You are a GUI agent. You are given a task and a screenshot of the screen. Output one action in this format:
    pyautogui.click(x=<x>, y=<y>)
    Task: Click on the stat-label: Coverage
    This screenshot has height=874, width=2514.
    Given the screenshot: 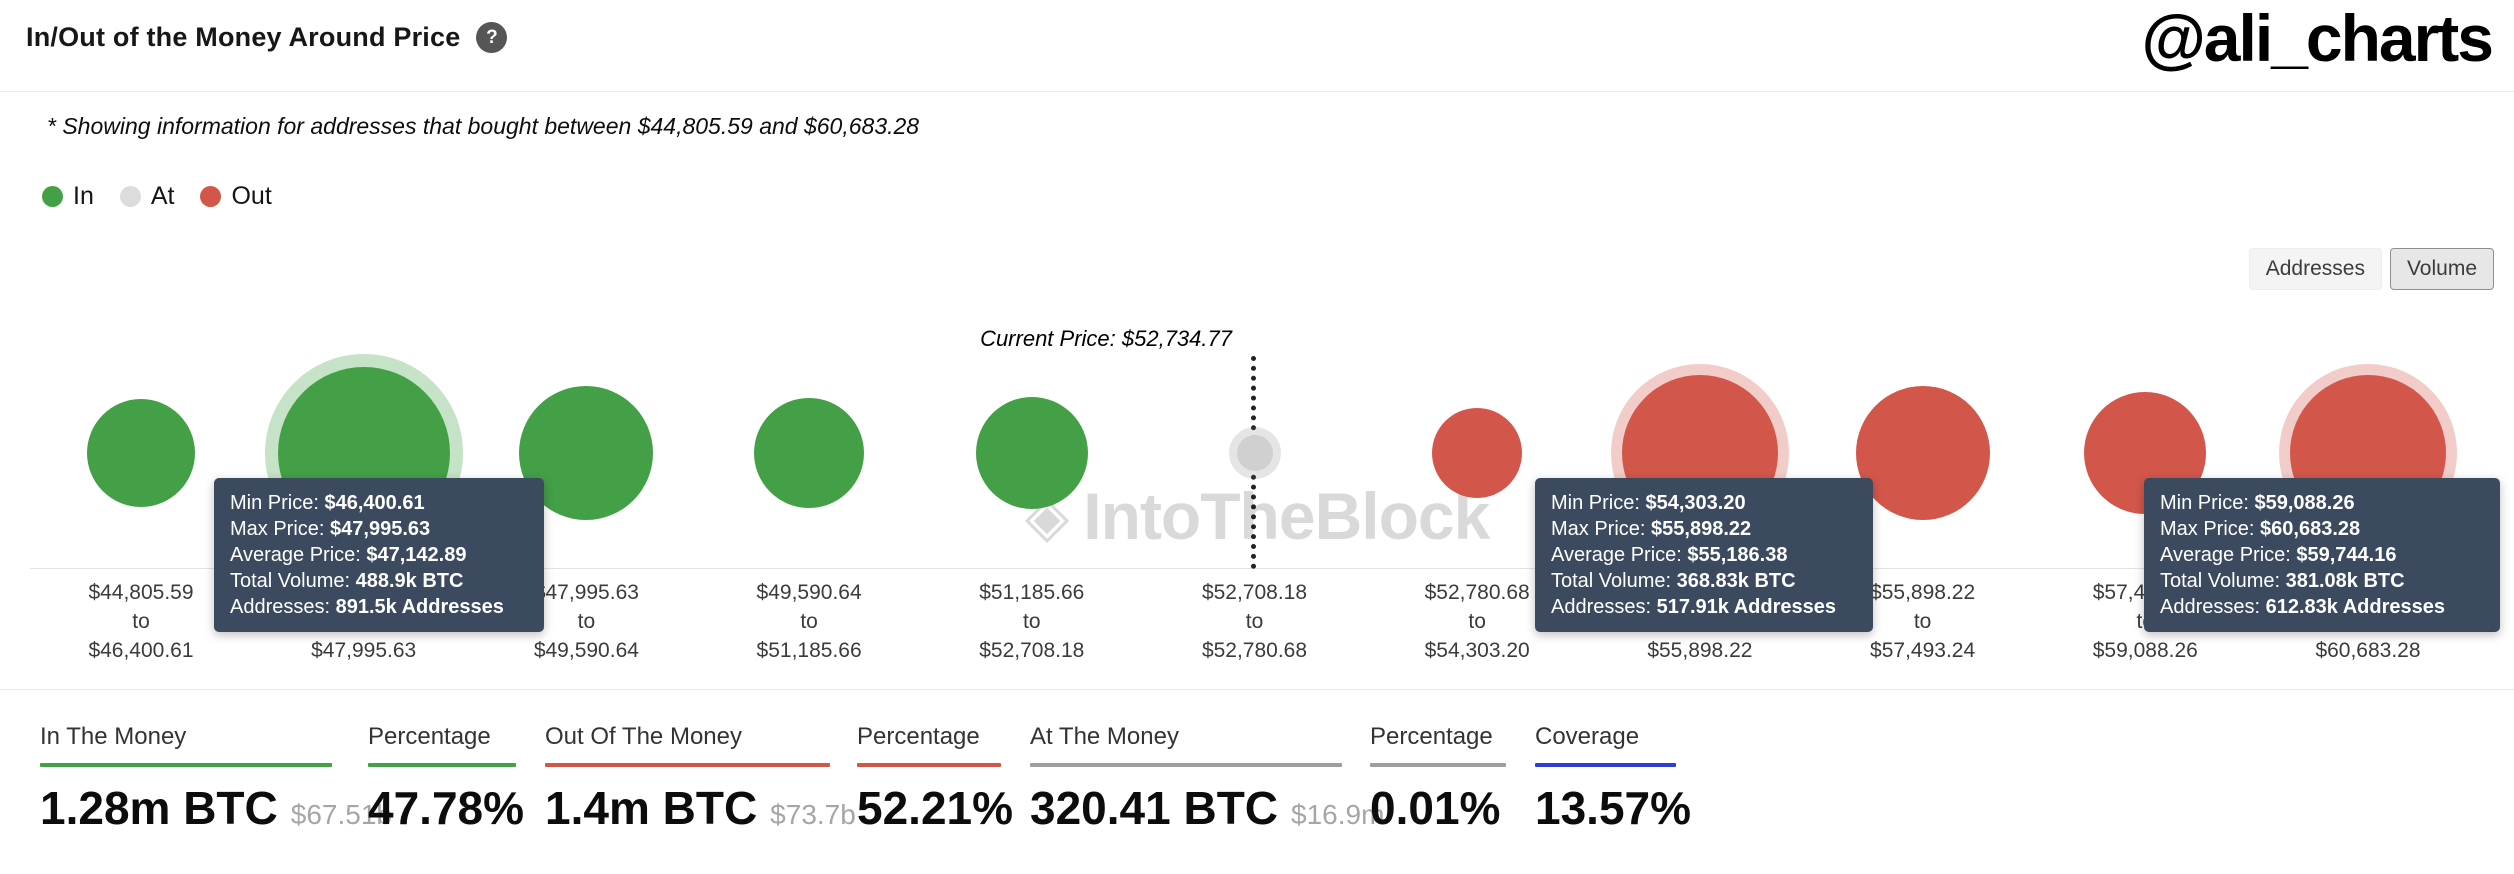 What is the action you would take?
    pyautogui.click(x=1587, y=736)
    